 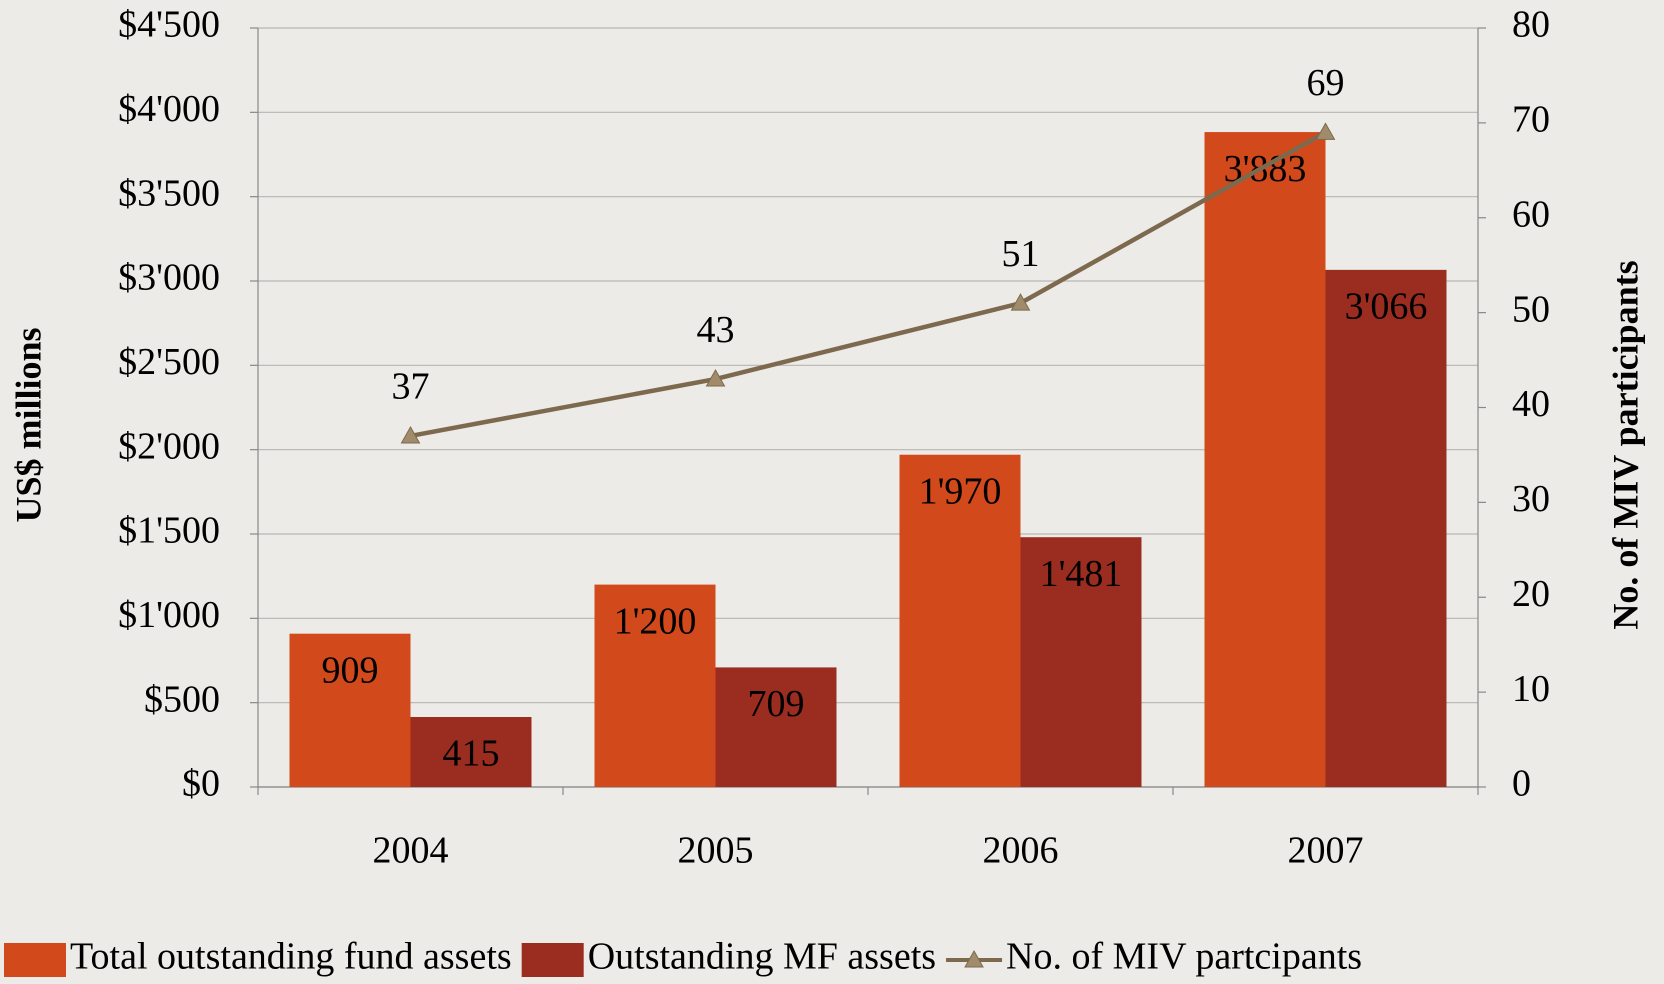 What do you see at coordinates (28, 424) in the screenshot?
I see `y-axis-title: US$ millions` at bounding box center [28, 424].